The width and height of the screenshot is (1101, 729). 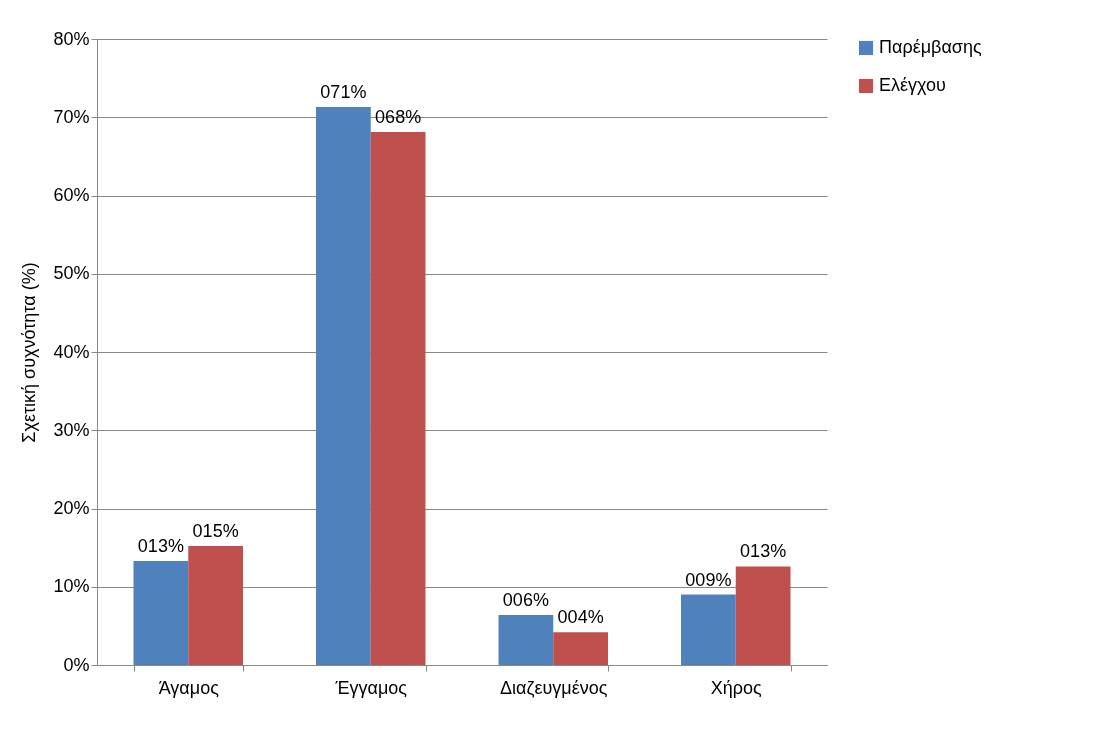 What do you see at coordinates (525, 599) in the screenshot?
I see `data-label: 006%` at bounding box center [525, 599].